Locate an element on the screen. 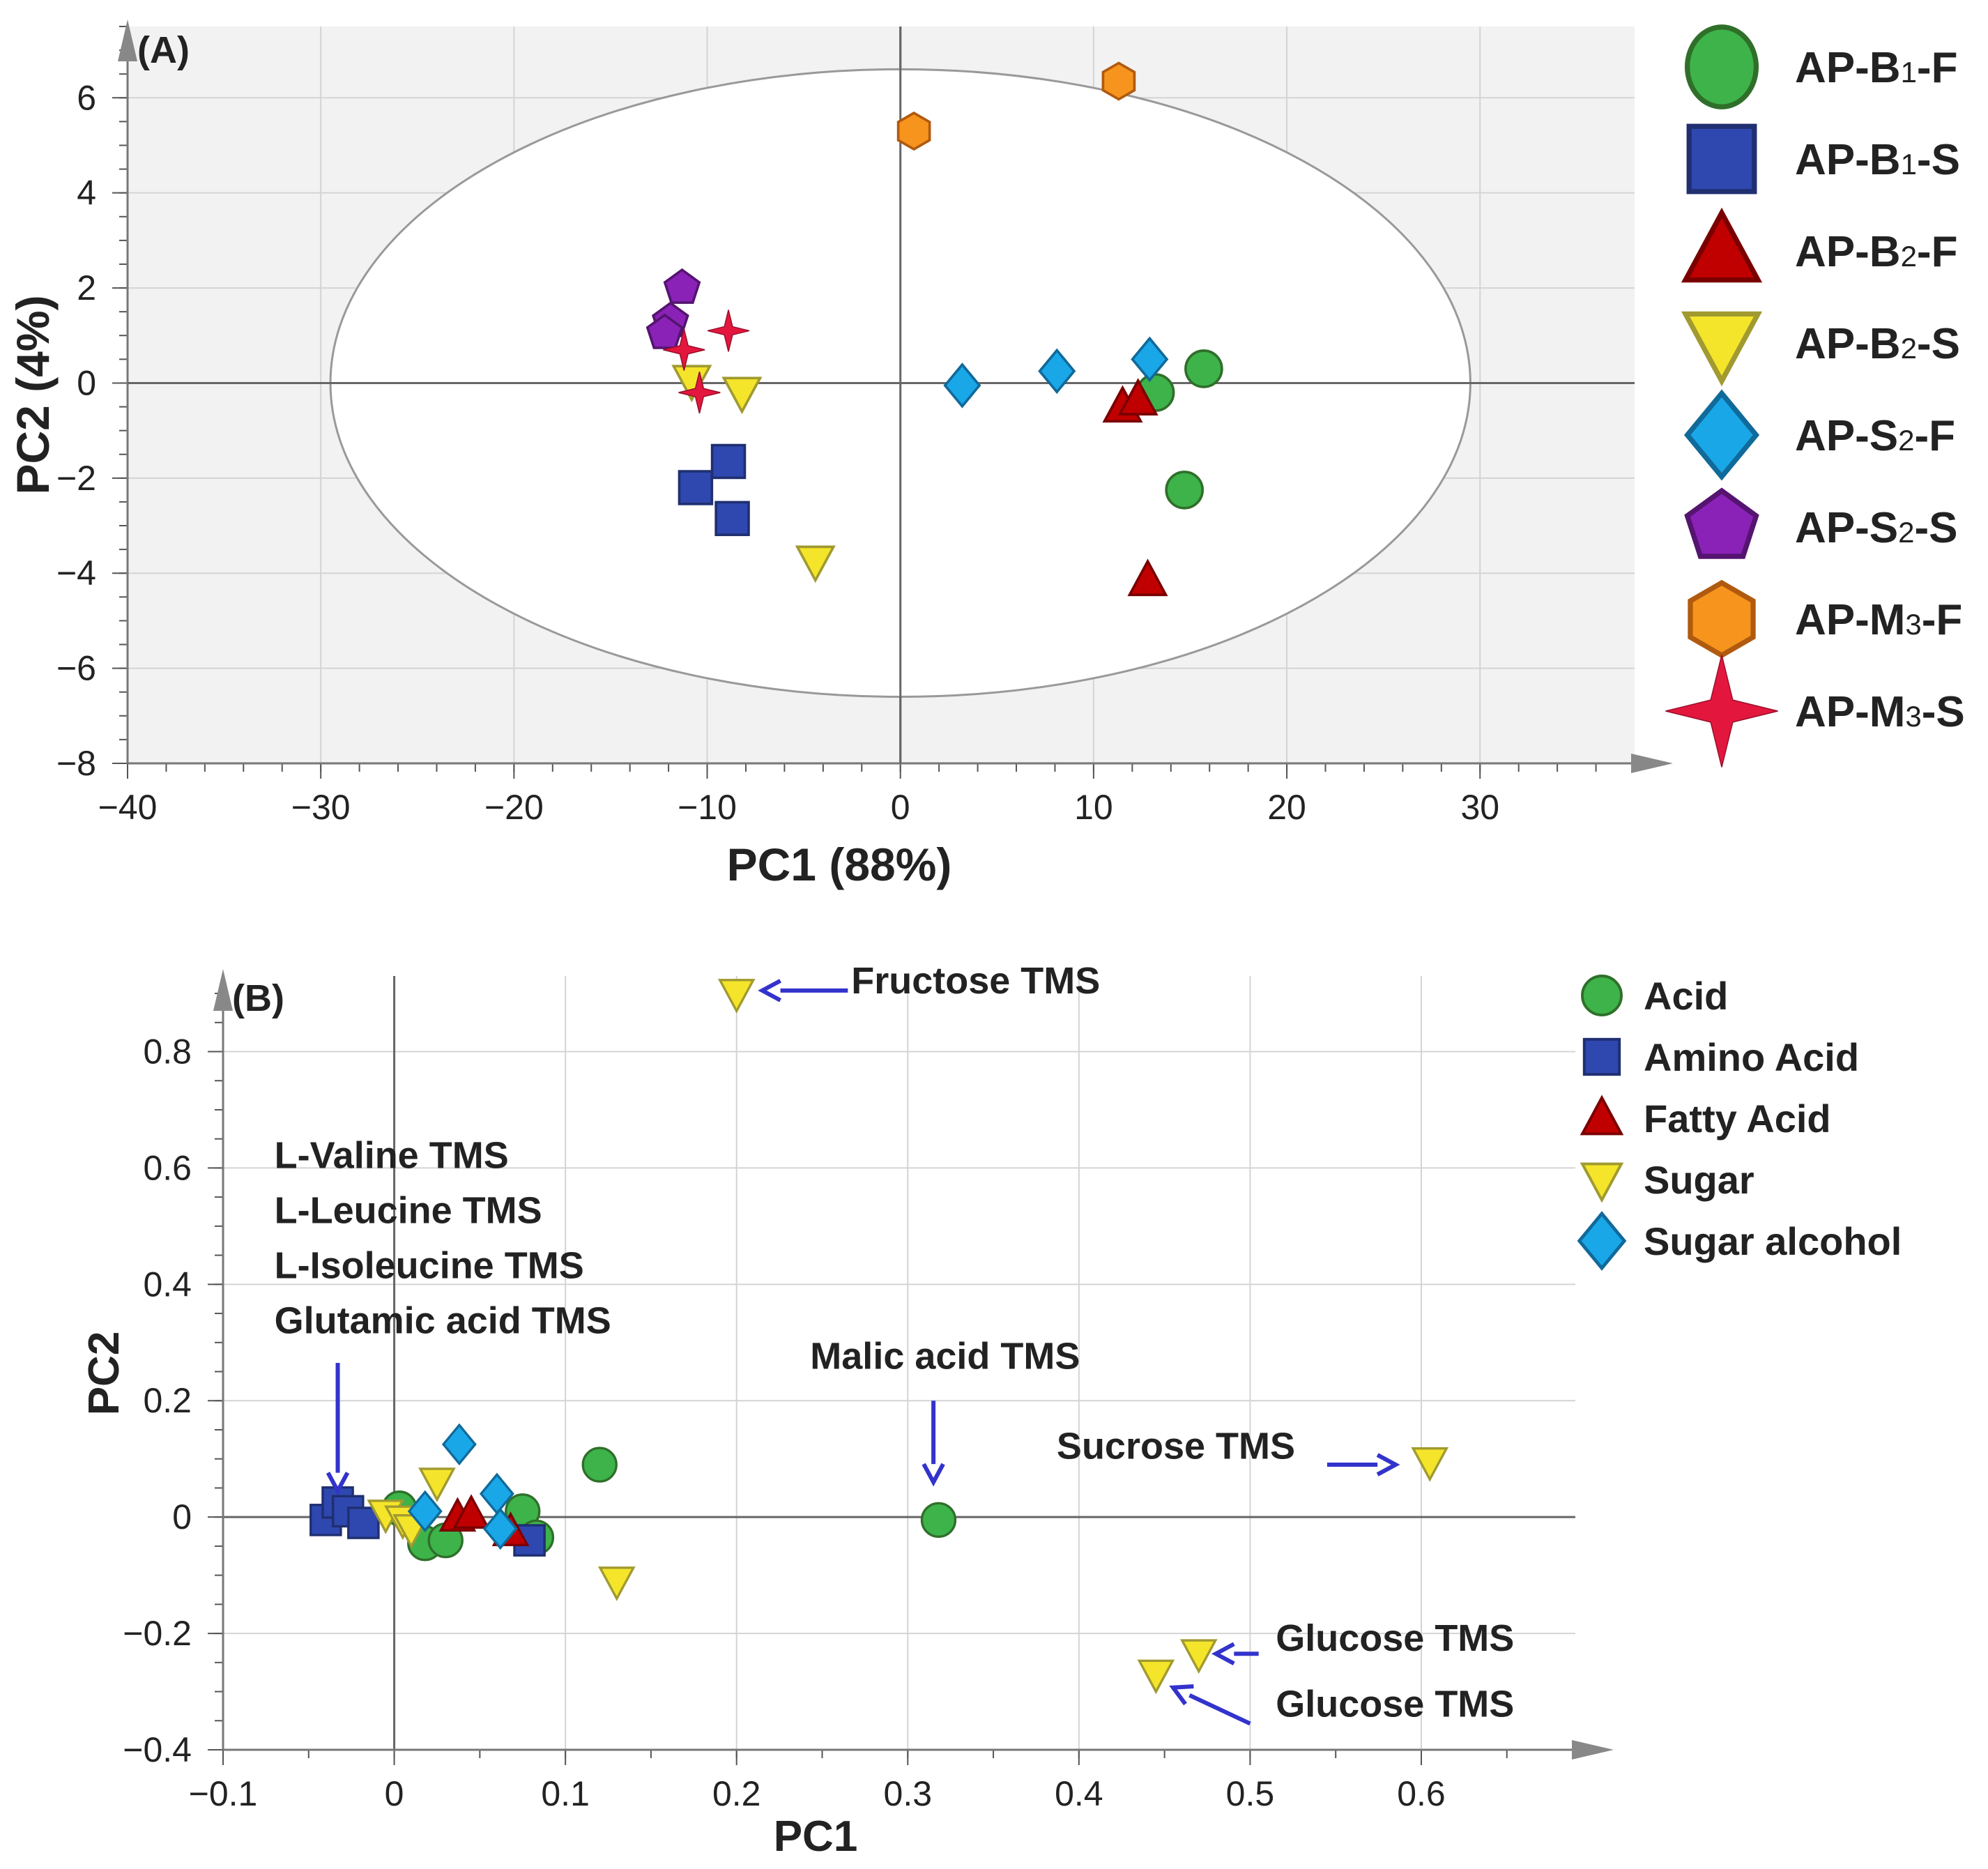 The height and width of the screenshot is (1869, 1988). legend-marker-ap-s2-s is located at coordinates (1721, 523).